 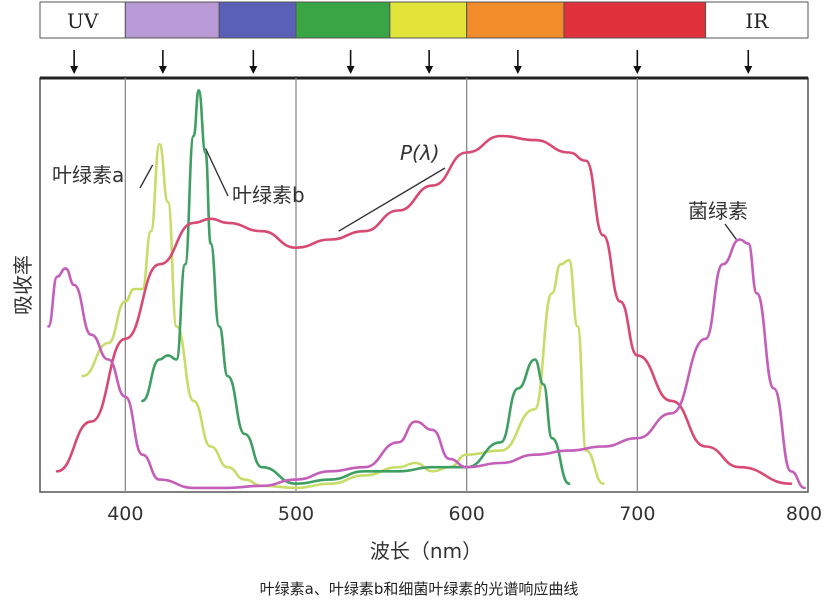 What do you see at coordinates (88, 175) in the screenshot?
I see `annotation-chlorophyll-a: 叶绿素a` at bounding box center [88, 175].